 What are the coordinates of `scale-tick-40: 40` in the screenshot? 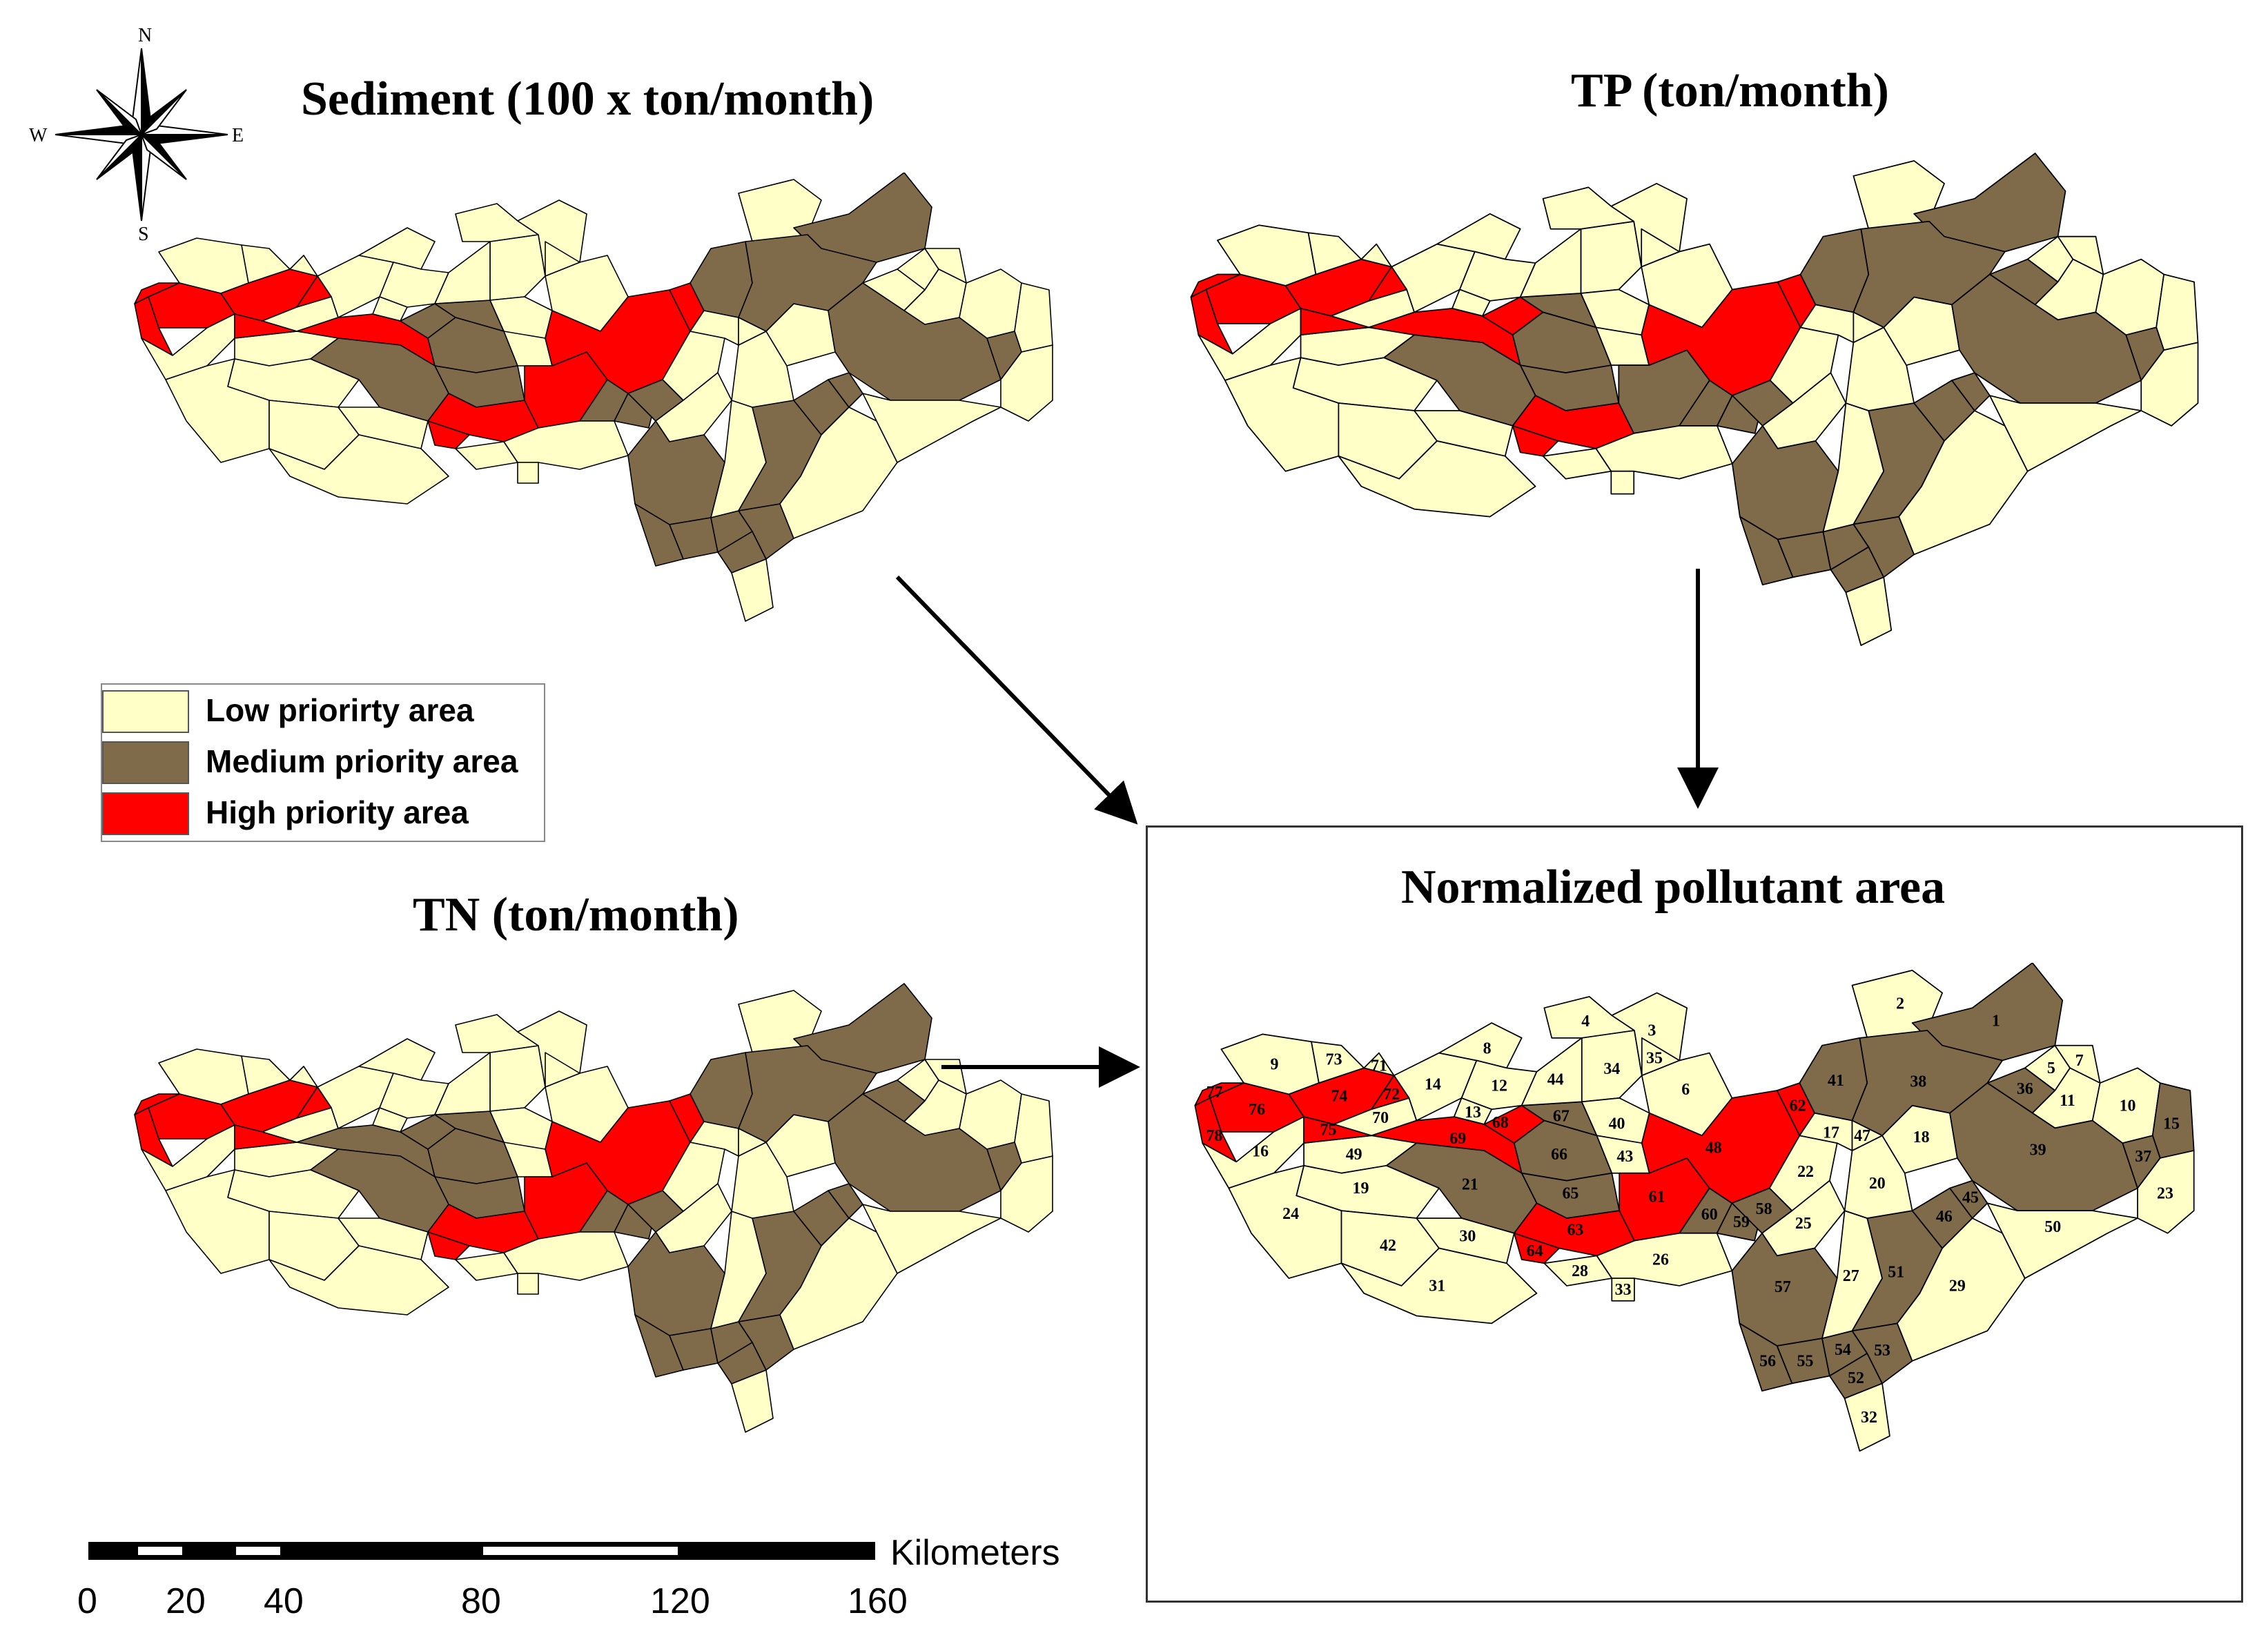 It's located at (284, 1601).